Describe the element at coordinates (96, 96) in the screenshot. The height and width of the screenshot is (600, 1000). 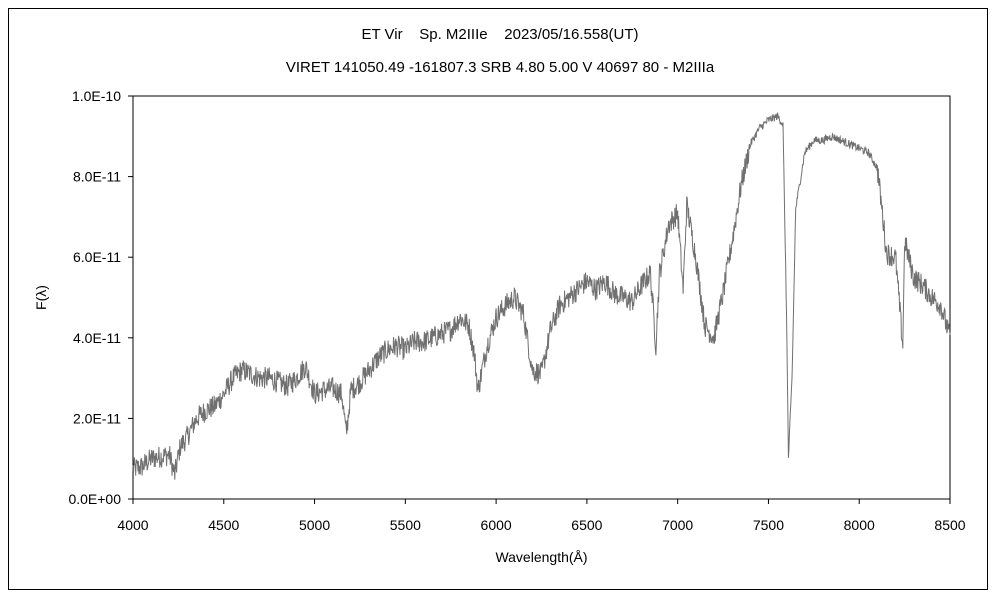
I see `y-tick-label: 1.0E-10` at that location.